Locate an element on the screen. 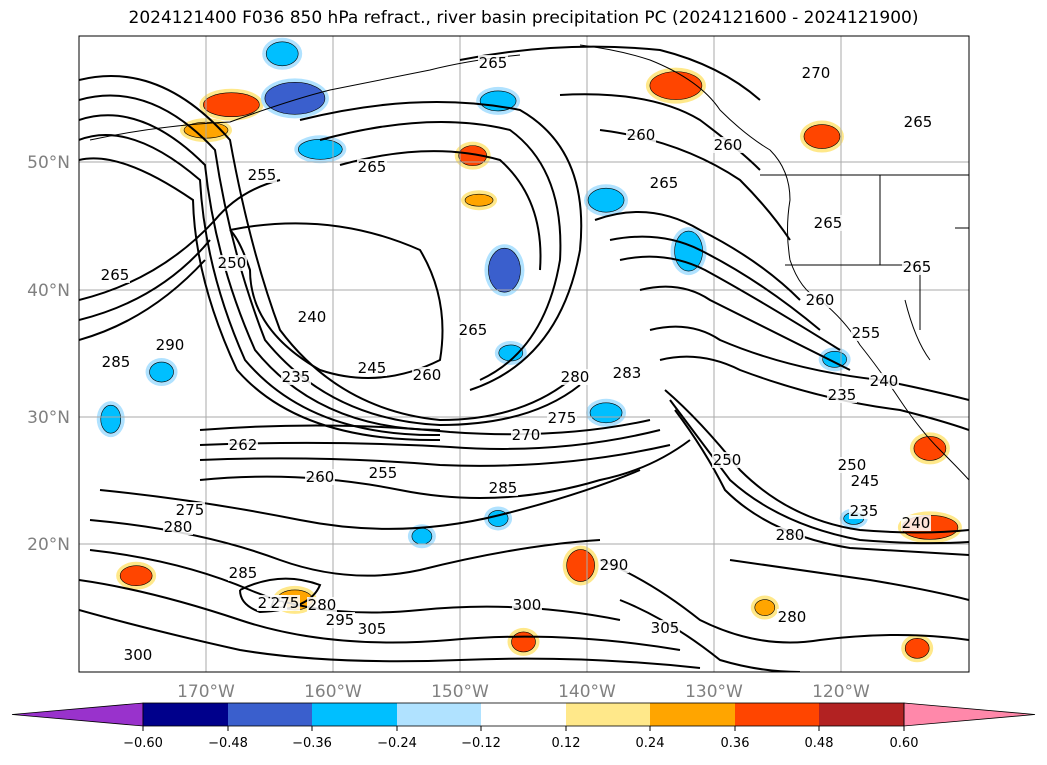 The image size is (1047, 765). contour-label: 283 is located at coordinates (627, 373).